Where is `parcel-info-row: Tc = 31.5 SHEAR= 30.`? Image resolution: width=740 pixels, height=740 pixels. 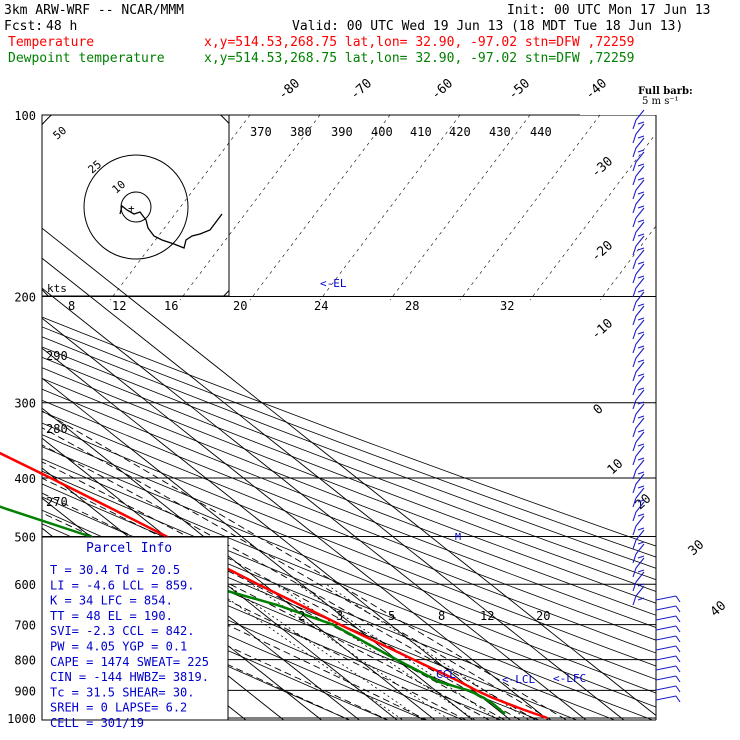
parcel-info-row: Tc = 31.5 SHEAR= 30. is located at coordinates (122, 692).